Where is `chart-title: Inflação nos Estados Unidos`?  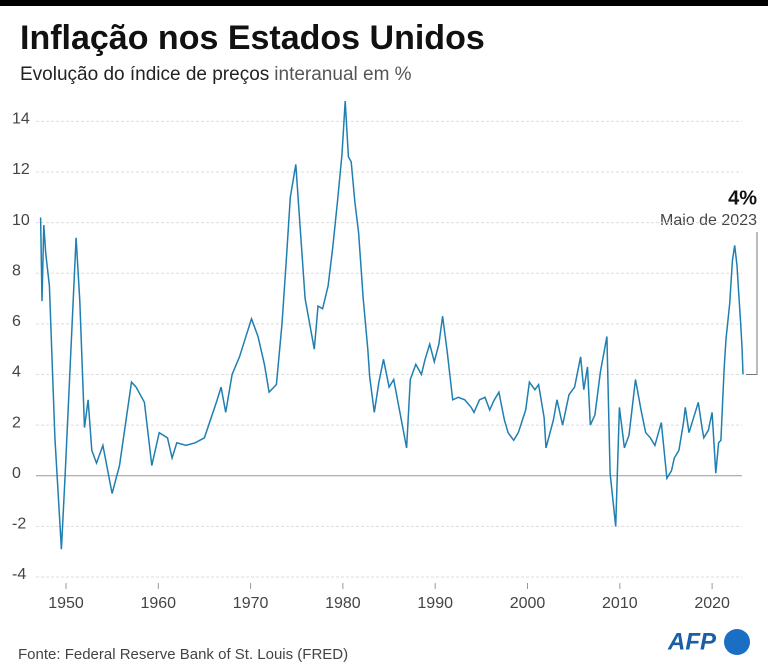
chart-title: Inflação nos Estados Unidos is located at coordinates (252, 38).